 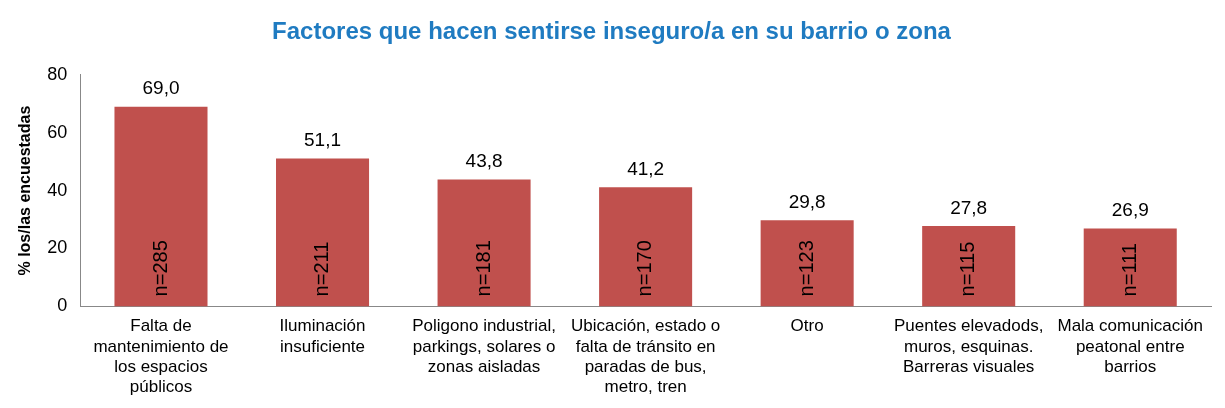 I want to click on data-label: 69,0, so click(x=161, y=88).